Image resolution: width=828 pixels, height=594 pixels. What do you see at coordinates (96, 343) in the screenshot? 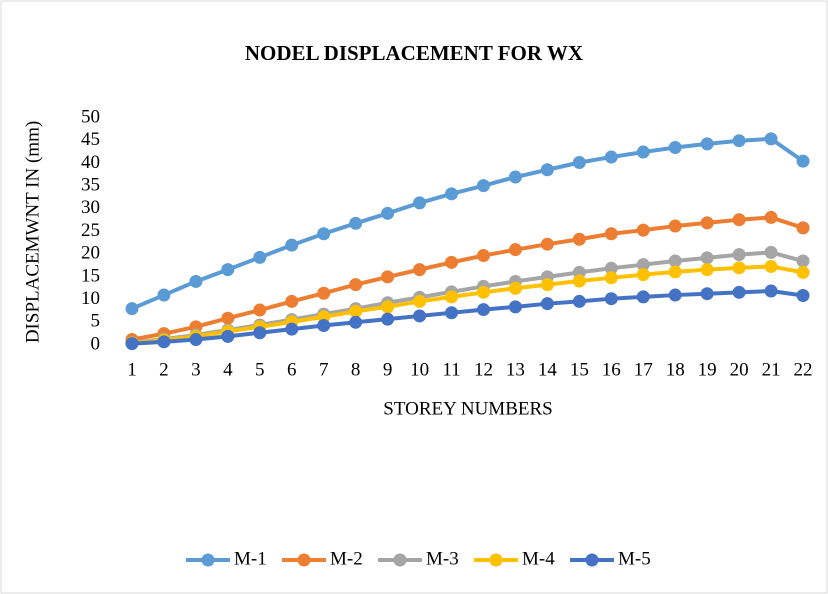
I see `y-tick-label: 0` at bounding box center [96, 343].